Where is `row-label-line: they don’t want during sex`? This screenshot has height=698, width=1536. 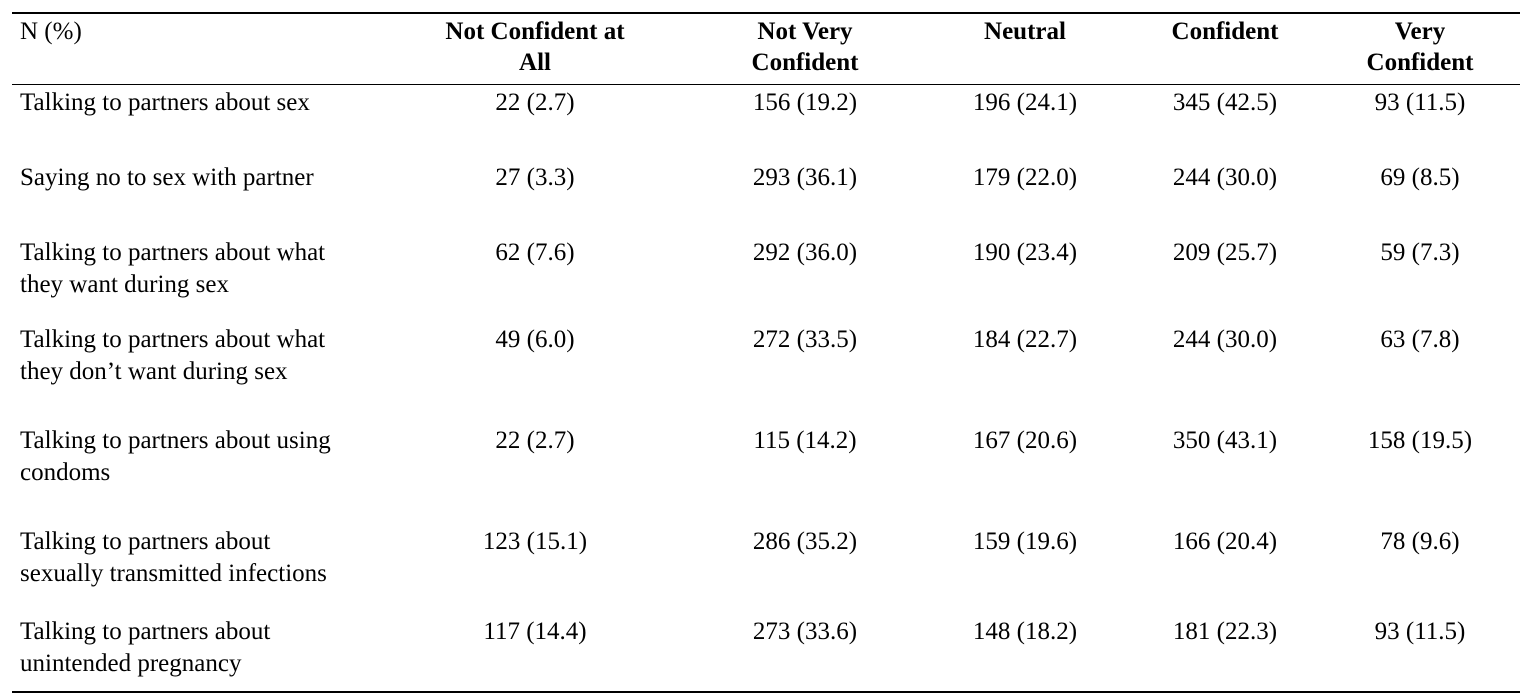 row-label-line: they don’t want during sex is located at coordinates (154, 371).